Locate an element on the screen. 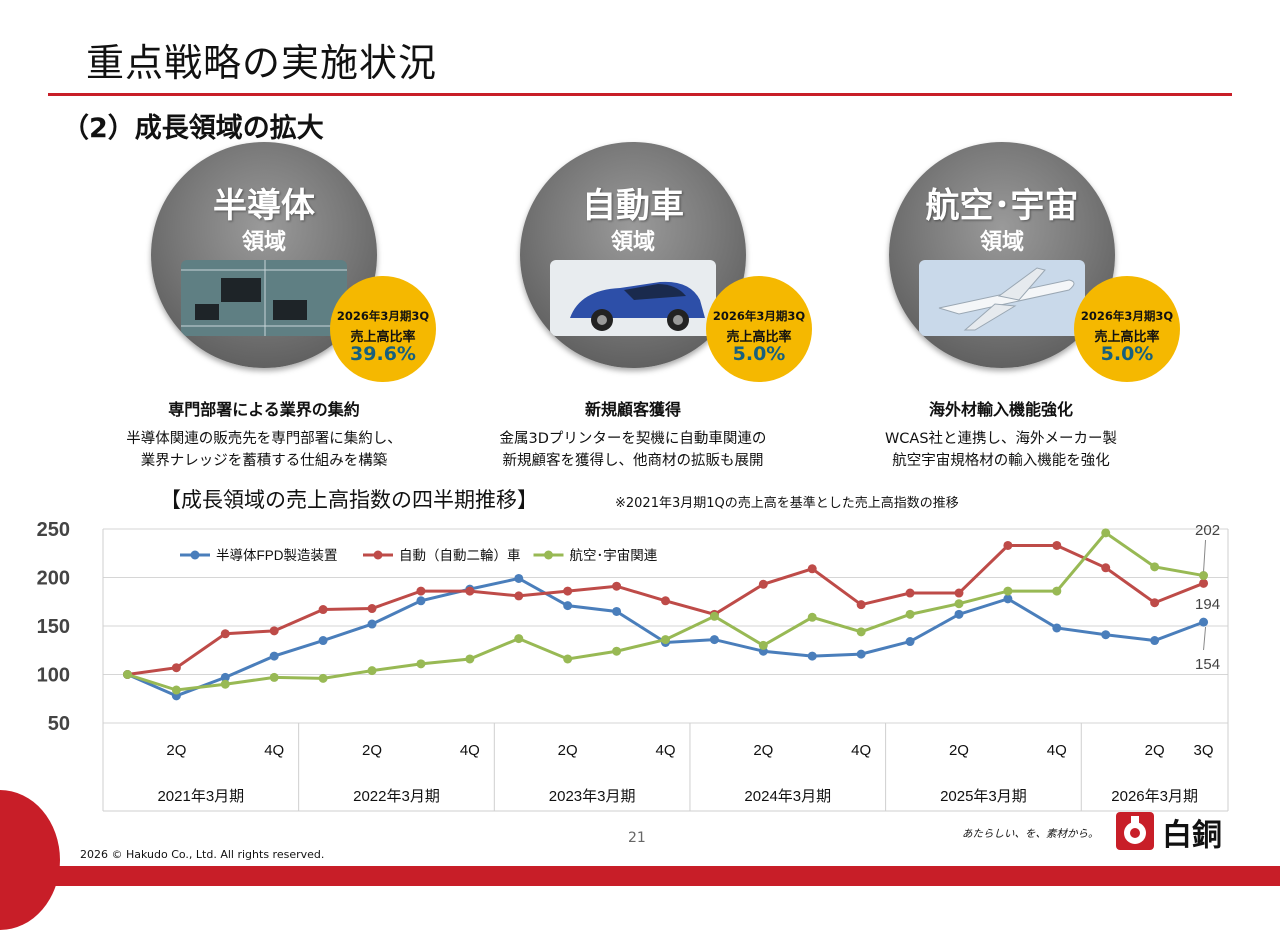 The image size is (1280, 930). semiconductor-area-circle: 半導体 領域 is located at coordinates (264, 255).